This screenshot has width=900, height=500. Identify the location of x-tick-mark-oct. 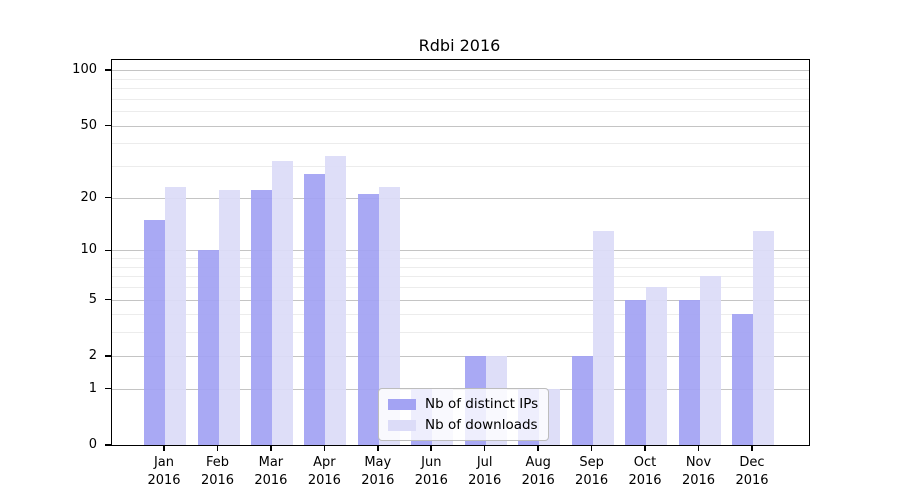
(645, 448).